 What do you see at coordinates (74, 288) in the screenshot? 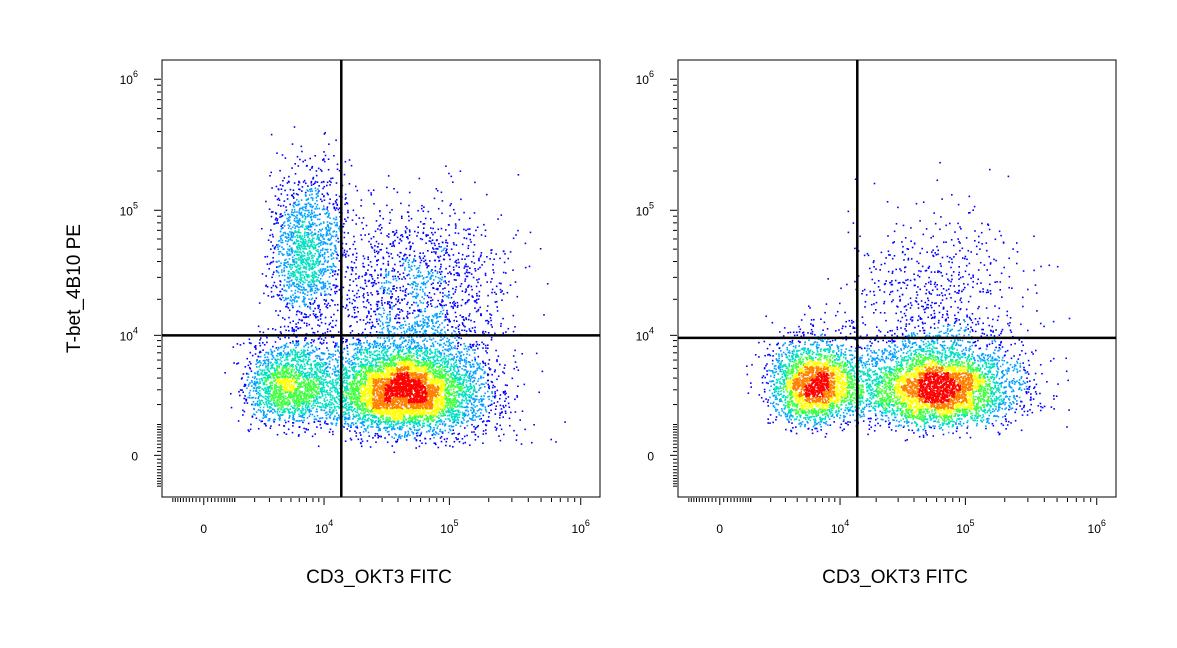
I see `y-axis-title: T-bet_4B10 PE` at bounding box center [74, 288].